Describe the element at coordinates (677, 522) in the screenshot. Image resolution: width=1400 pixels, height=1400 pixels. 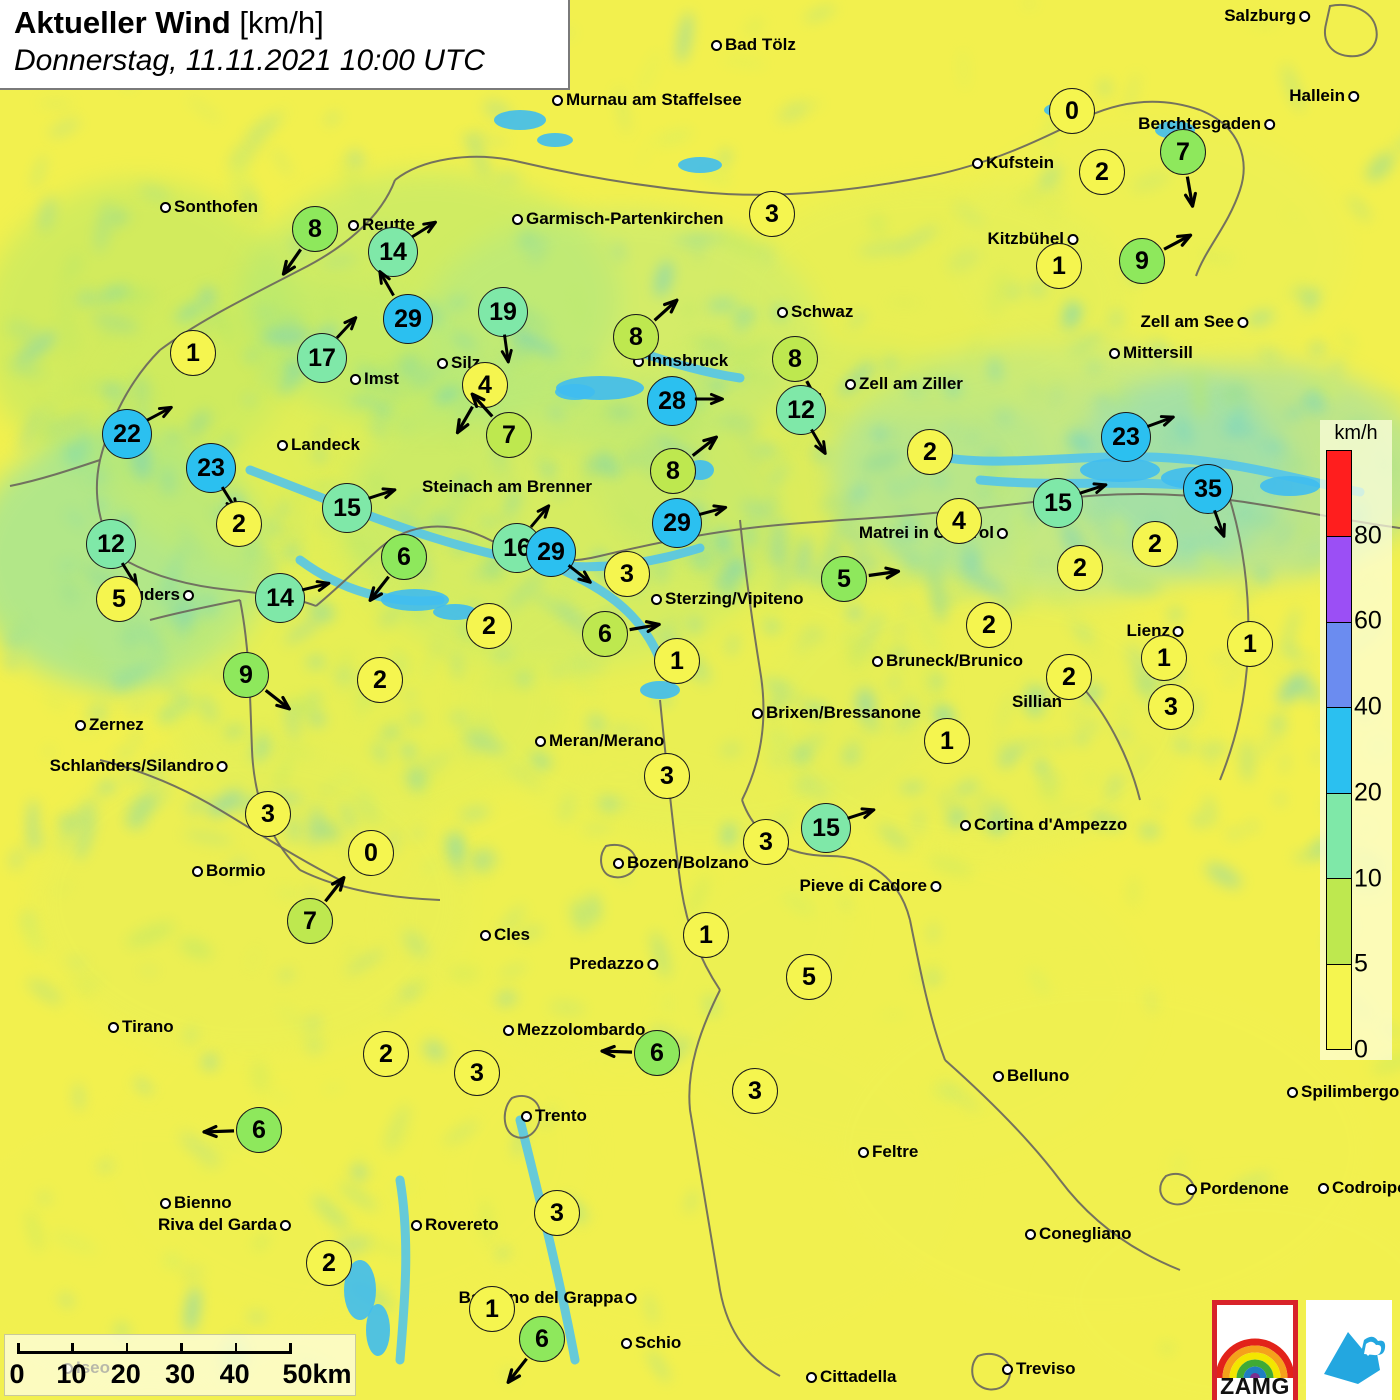
I see `wind-speed-value: 29` at that location.